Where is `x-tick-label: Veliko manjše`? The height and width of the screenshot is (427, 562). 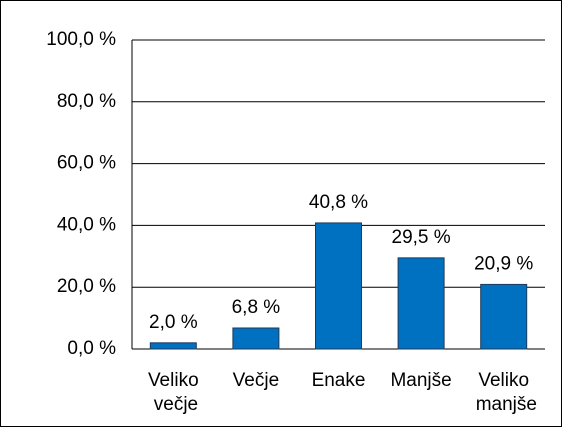
x-tick-label: Veliko manjše is located at coordinates (503, 392).